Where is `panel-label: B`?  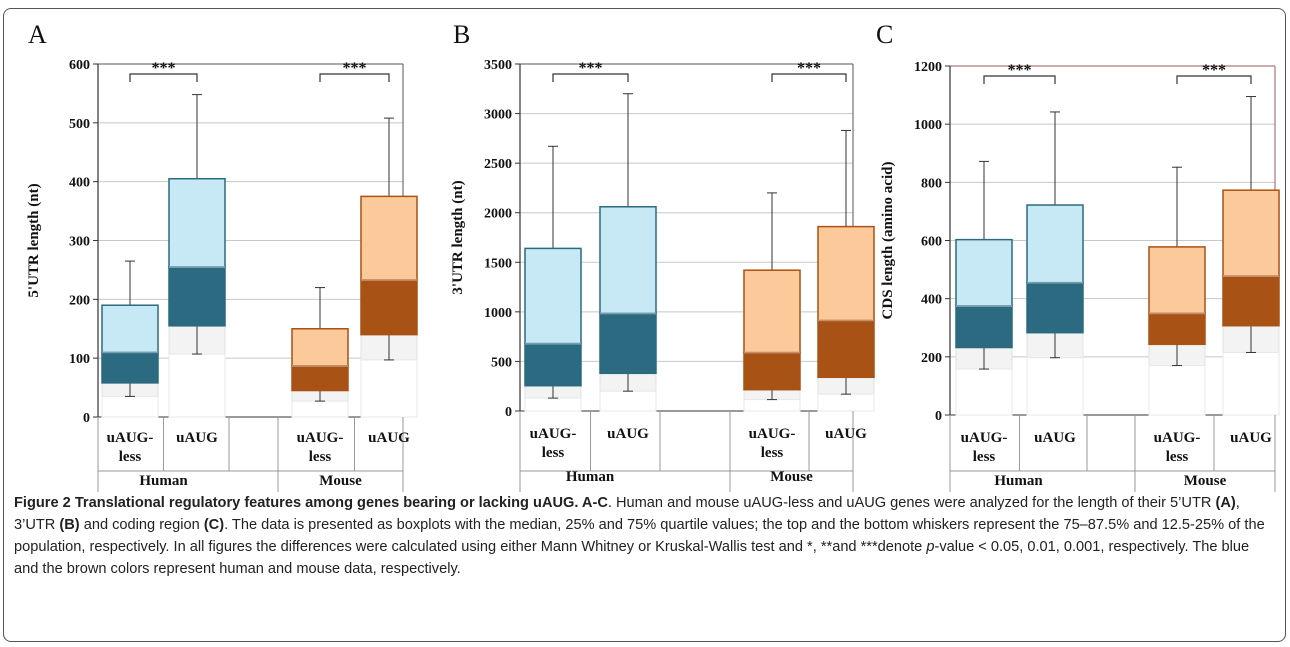 panel-label: B is located at coordinates (461, 34).